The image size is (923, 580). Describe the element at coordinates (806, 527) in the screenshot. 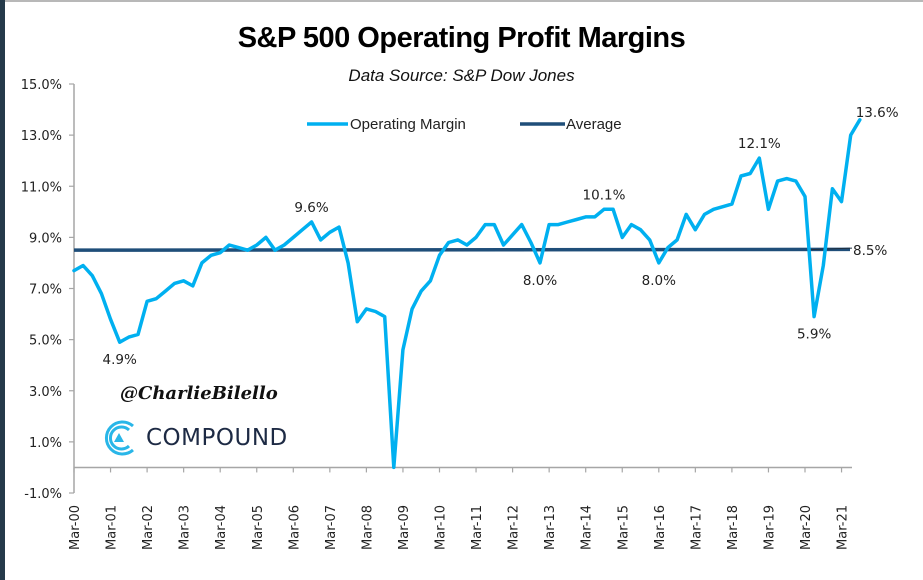

I see `x-tick-label: Mar-20` at that location.